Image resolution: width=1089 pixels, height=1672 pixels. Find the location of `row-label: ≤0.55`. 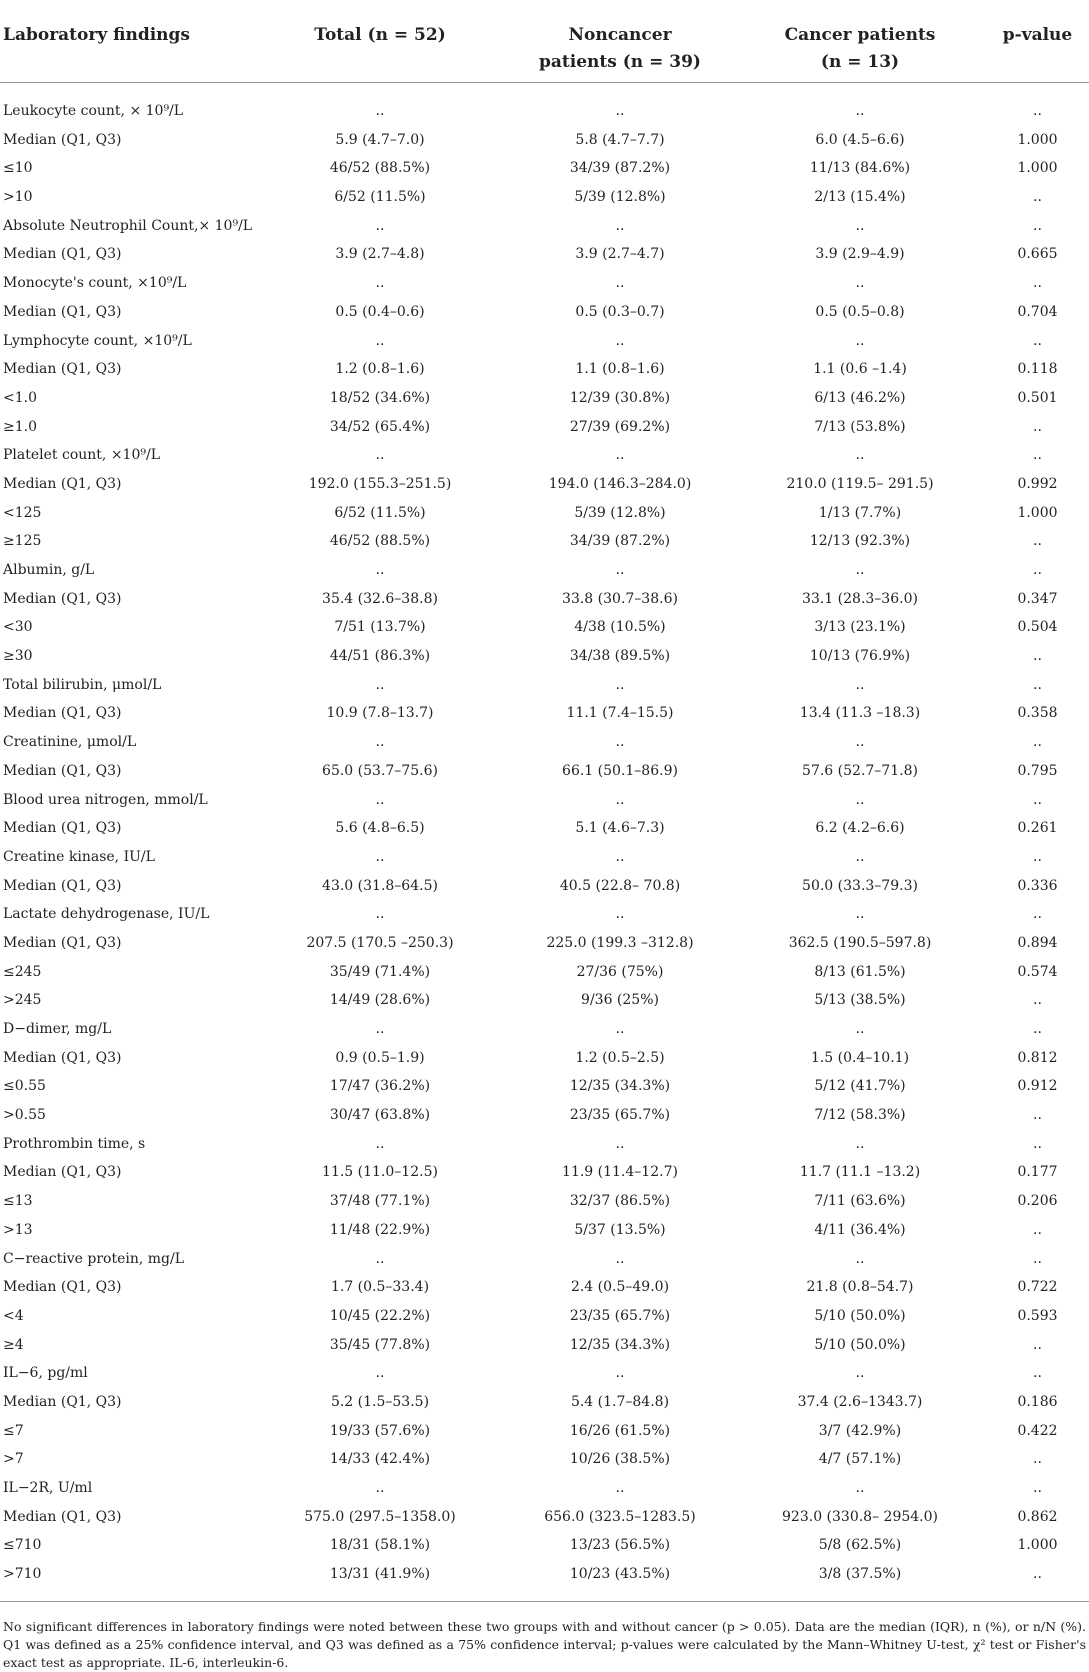

row-label: ≤0.55 is located at coordinates (24, 1086).